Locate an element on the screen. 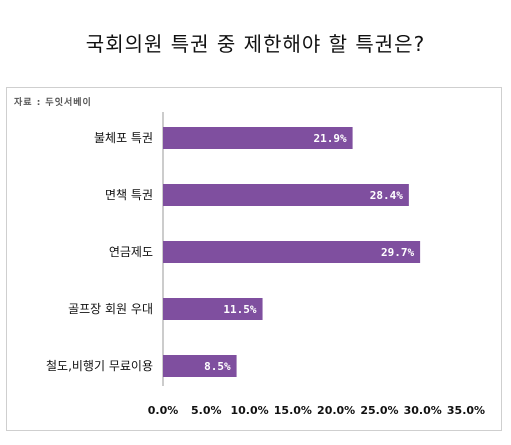  value-label-3: 11.5% is located at coordinates (239, 309).